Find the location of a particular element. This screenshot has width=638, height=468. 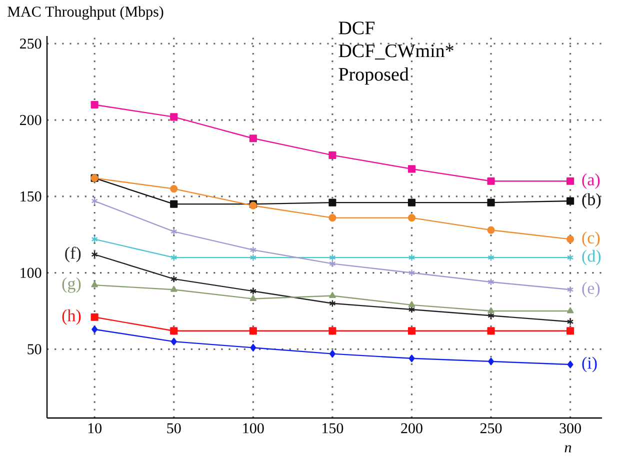

y-tick-label: 250 is located at coordinates (31, 43).